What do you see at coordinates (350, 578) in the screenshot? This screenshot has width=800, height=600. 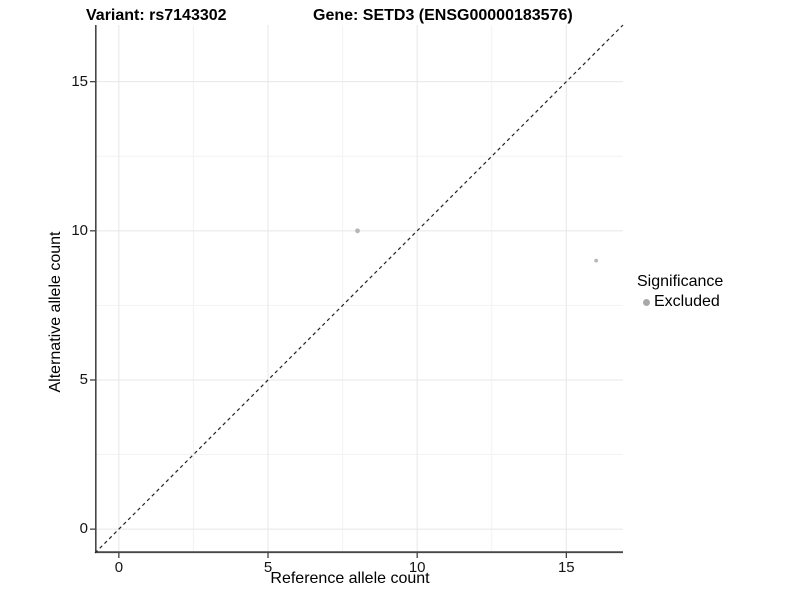 I see `x-axis-title: Reference allele count` at bounding box center [350, 578].